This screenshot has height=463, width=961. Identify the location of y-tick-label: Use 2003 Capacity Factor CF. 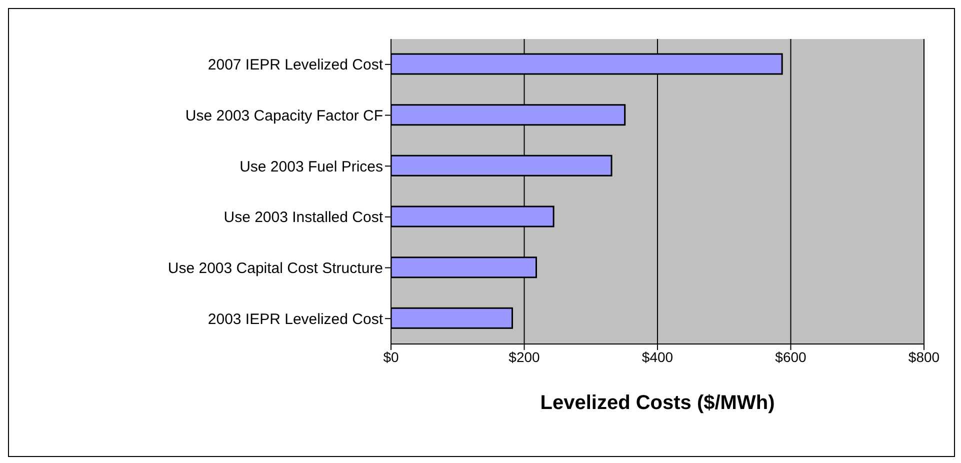
(284, 116).